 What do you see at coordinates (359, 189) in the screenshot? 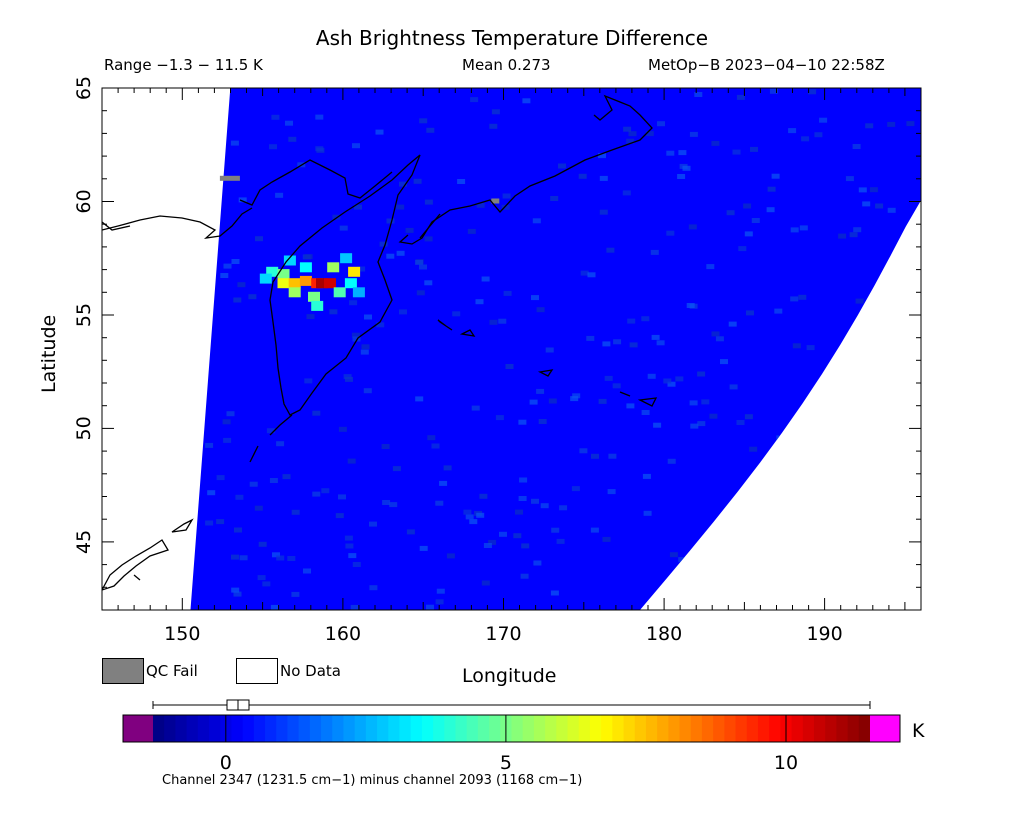
I see `qc-fail-pixels` at bounding box center [359, 189].